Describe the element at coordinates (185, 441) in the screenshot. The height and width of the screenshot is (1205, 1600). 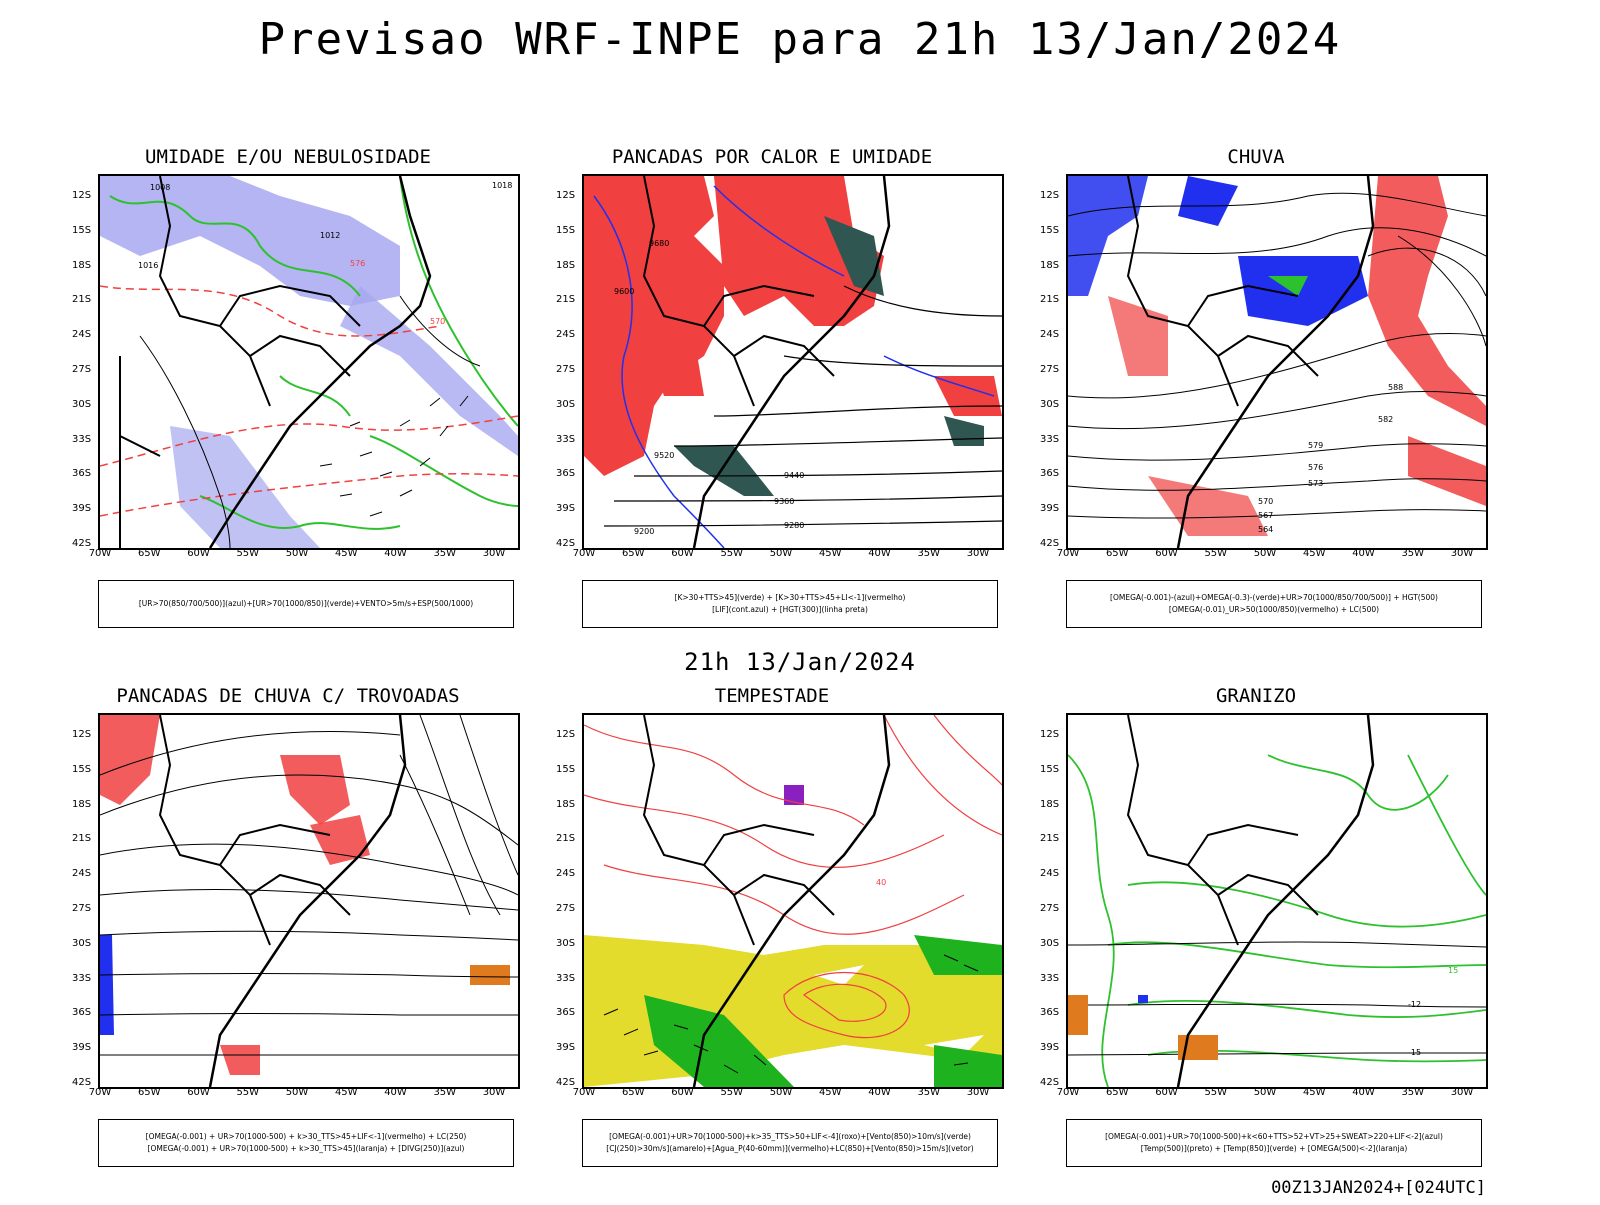
I see `pressure-contour` at that location.